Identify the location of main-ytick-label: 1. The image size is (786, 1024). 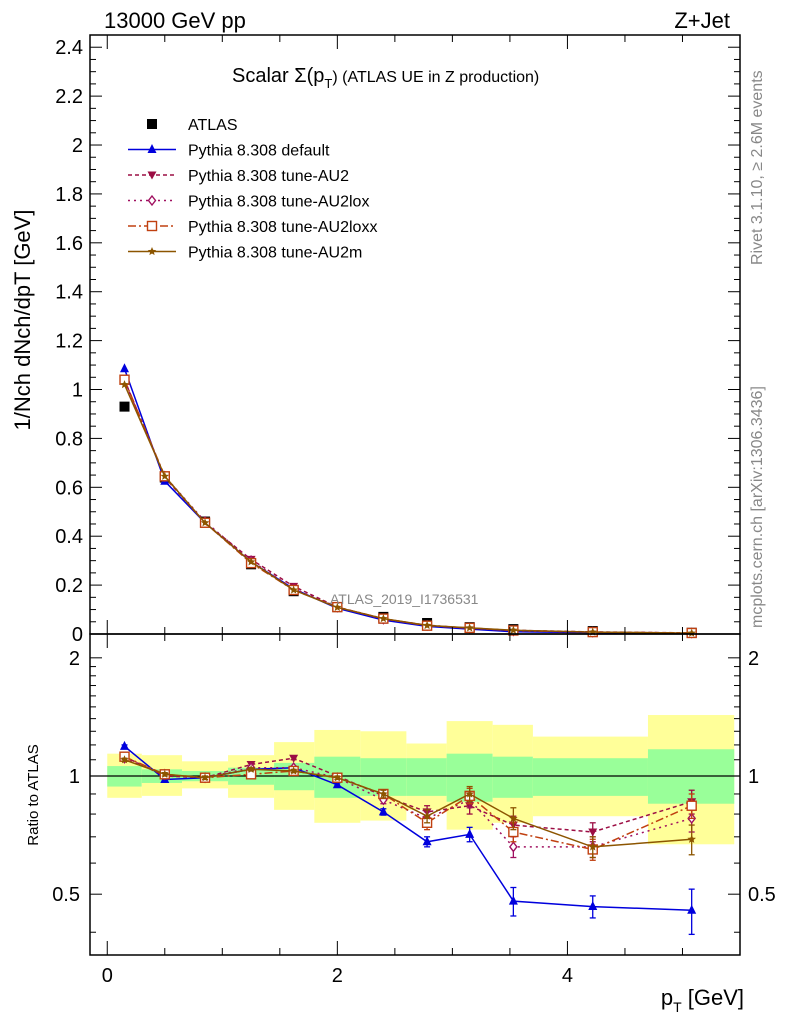
(77, 391).